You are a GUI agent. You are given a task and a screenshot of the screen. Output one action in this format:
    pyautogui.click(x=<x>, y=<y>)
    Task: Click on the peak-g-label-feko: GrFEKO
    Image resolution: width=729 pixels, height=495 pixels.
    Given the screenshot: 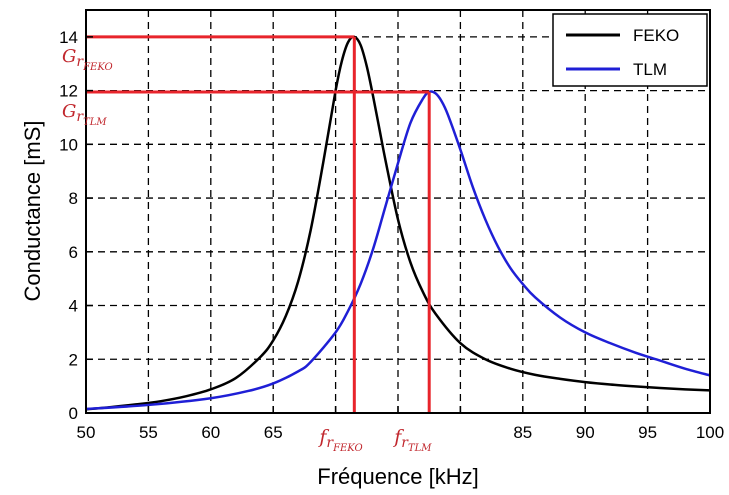 What is the action you would take?
    pyautogui.click(x=87, y=59)
    